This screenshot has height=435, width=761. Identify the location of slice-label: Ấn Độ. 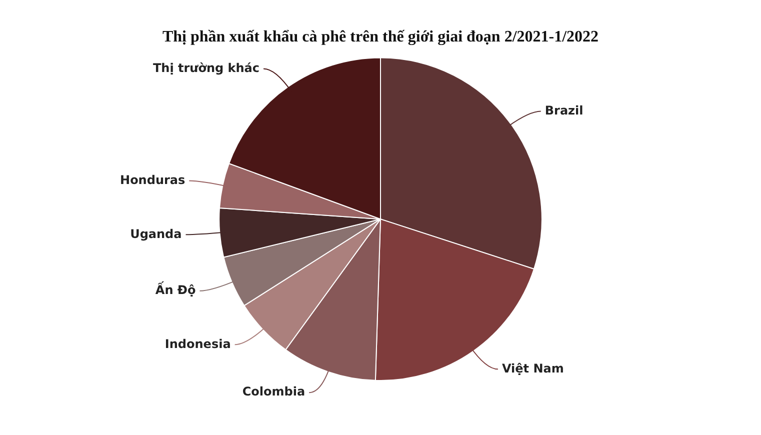
(175, 289).